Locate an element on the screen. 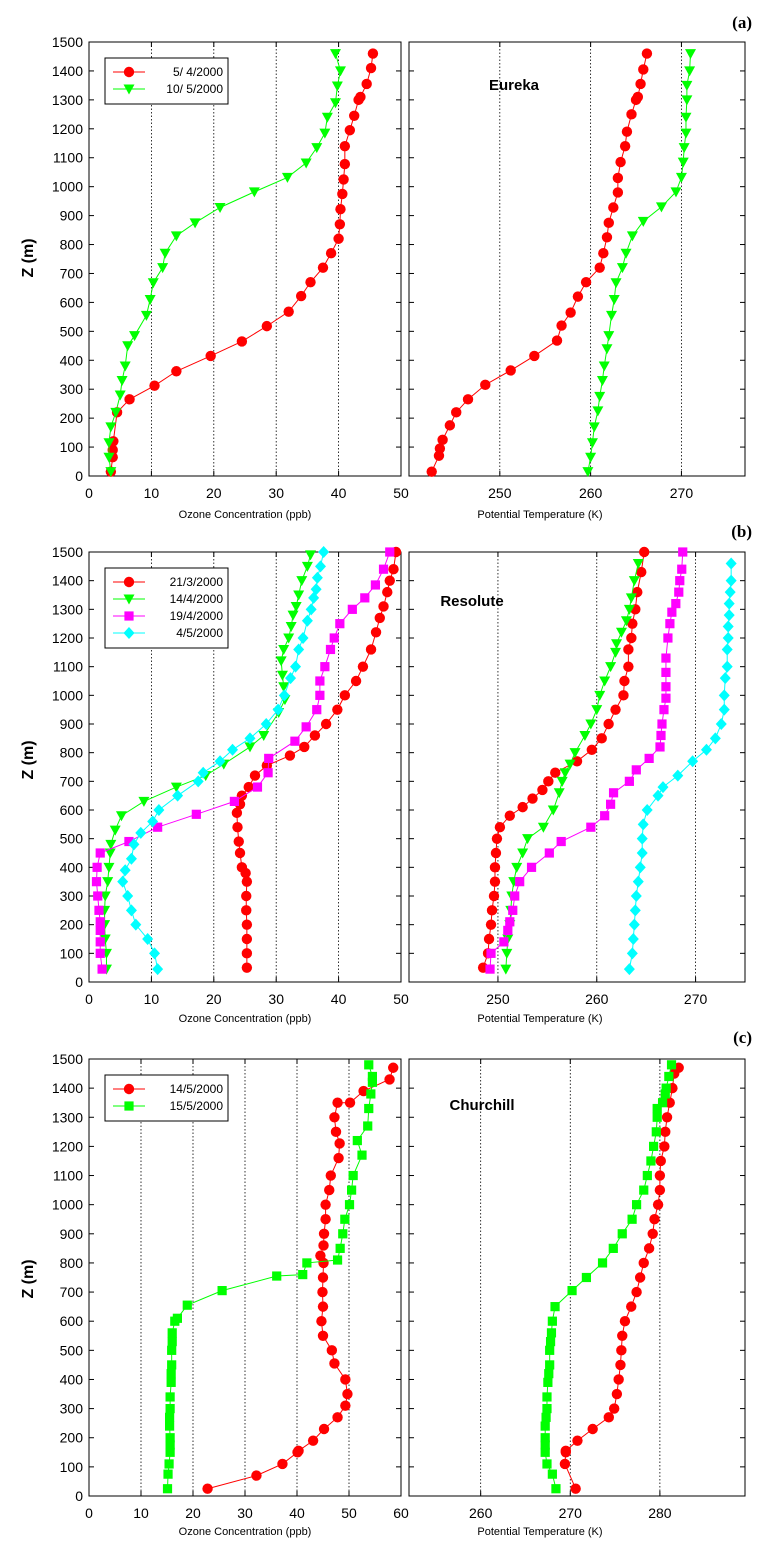 The width and height of the screenshot is (760, 1543). x-axis-label: Potential Temperature (K) is located at coordinates (539, 1532).